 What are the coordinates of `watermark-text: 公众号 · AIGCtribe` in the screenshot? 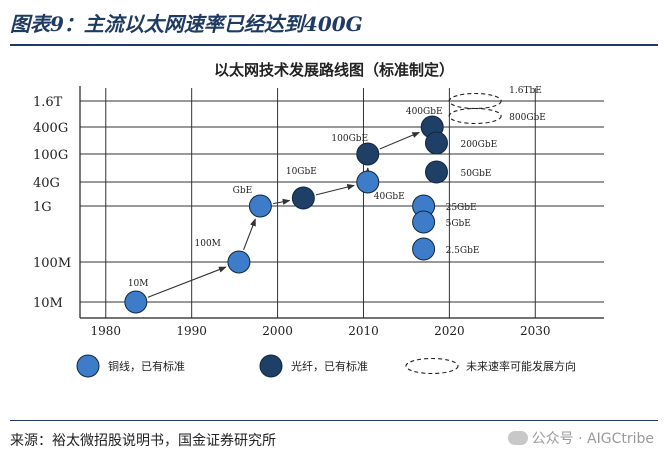 It's located at (592, 439).